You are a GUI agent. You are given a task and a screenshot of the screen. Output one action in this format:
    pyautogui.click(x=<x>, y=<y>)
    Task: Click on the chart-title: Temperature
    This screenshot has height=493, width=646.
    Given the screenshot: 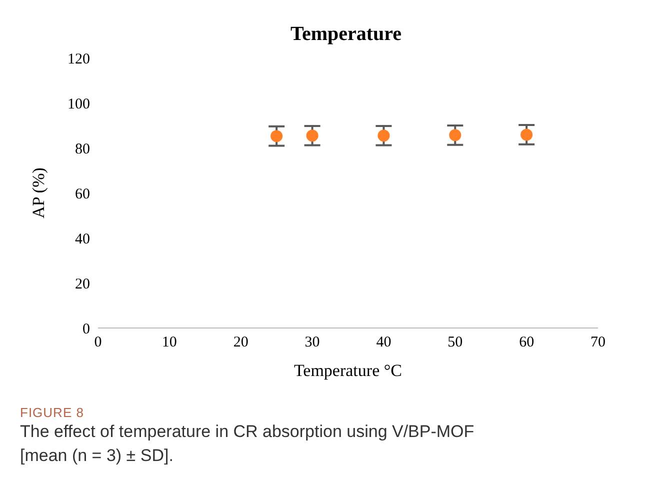 What is the action you would take?
    pyautogui.click(x=346, y=34)
    